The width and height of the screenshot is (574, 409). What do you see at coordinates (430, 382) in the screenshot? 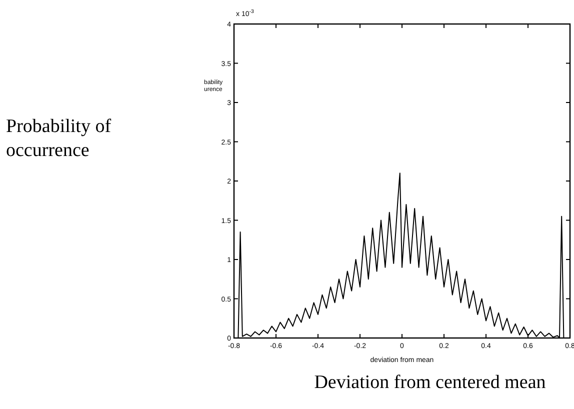
I see `text: Deviation from centered mean` at bounding box center [430, 382].